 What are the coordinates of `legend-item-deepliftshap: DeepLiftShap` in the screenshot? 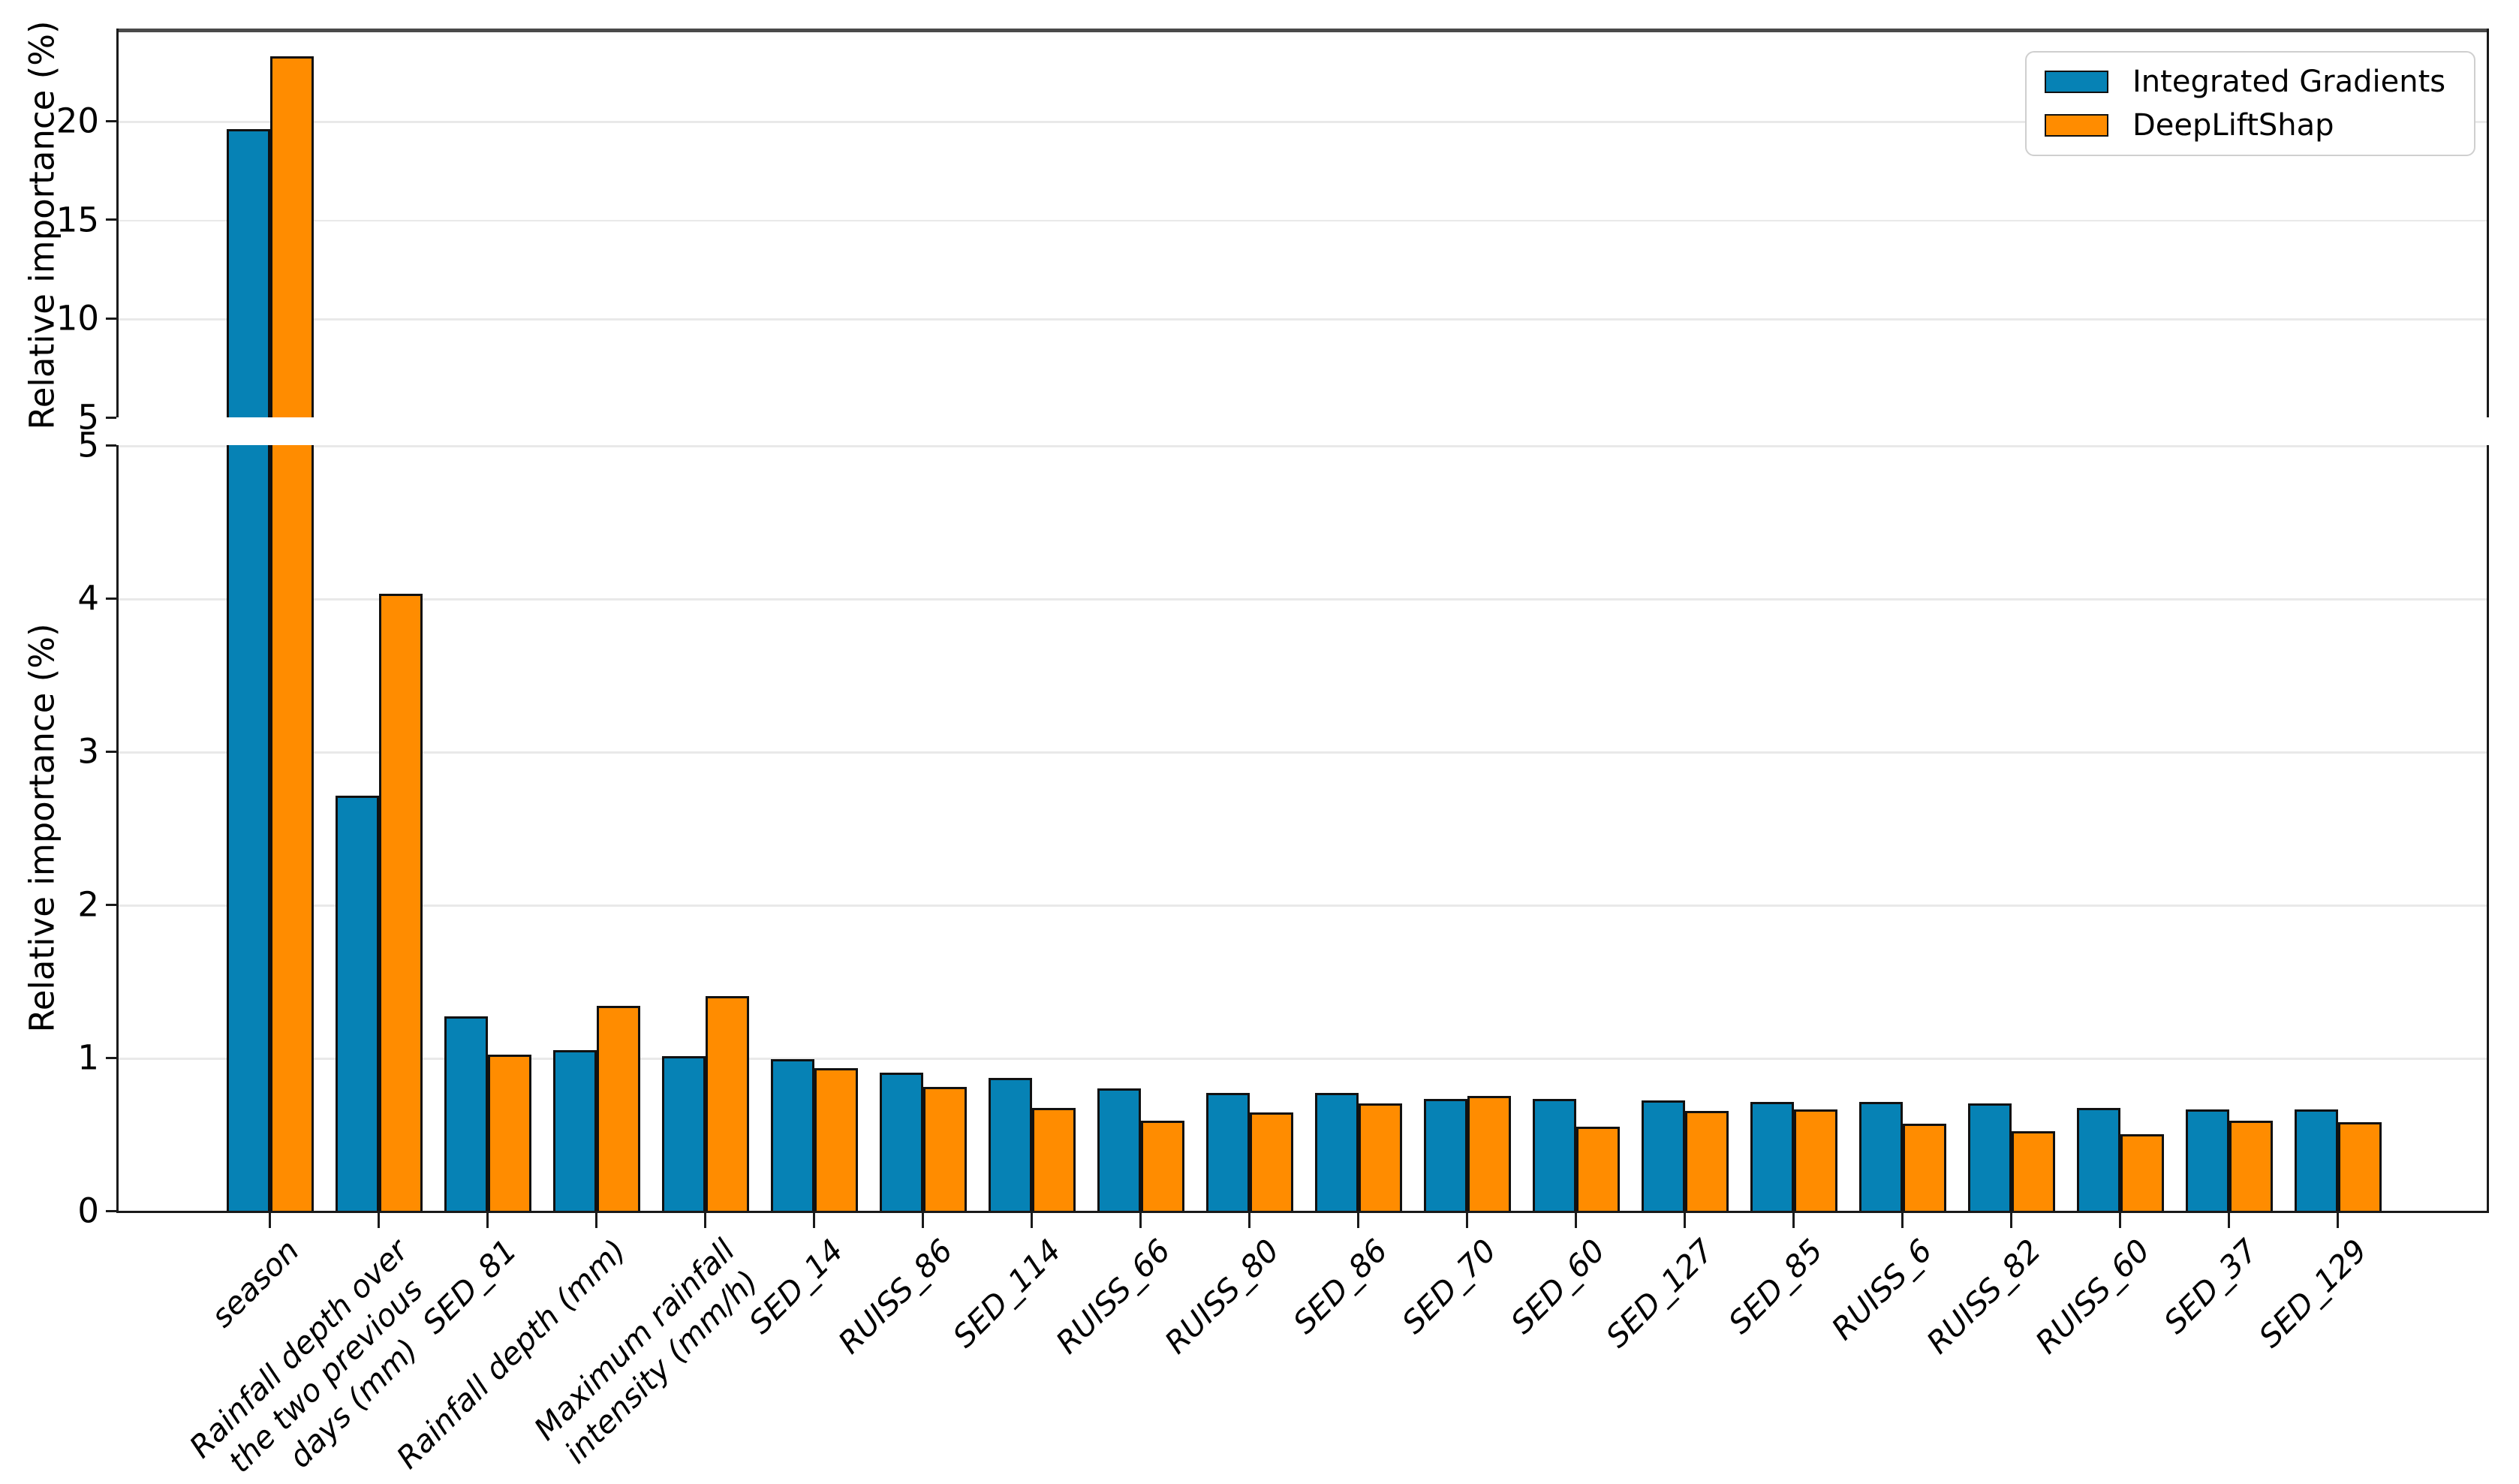 It's located at (2250, 125).